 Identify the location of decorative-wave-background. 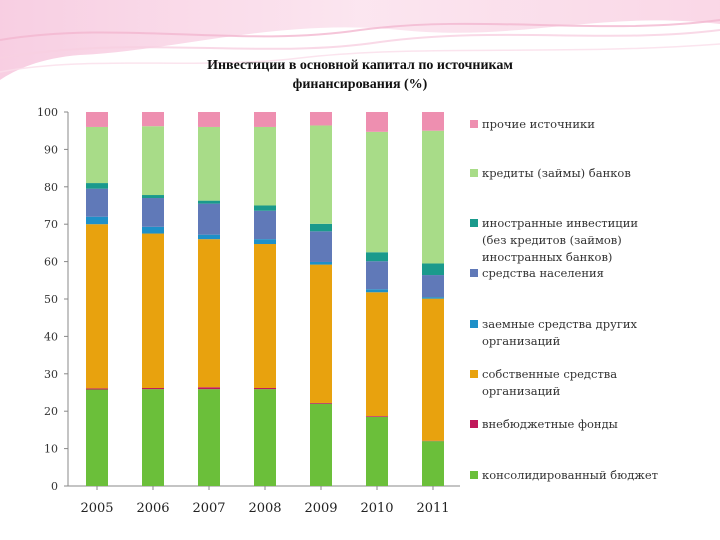
(360, 40).